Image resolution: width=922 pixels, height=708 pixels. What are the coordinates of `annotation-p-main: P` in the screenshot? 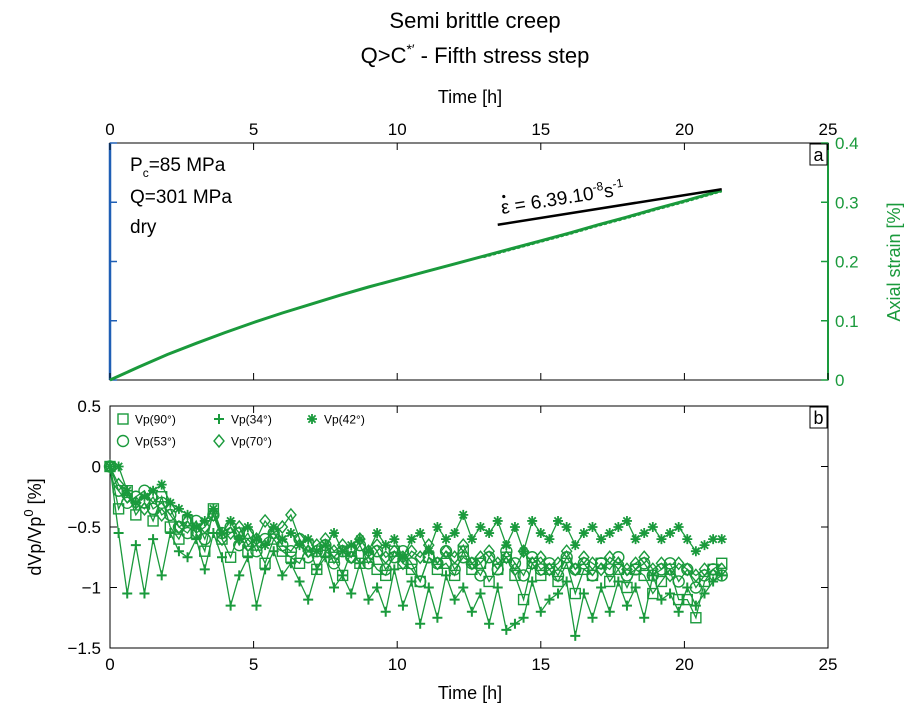 It's located at (136, 165).